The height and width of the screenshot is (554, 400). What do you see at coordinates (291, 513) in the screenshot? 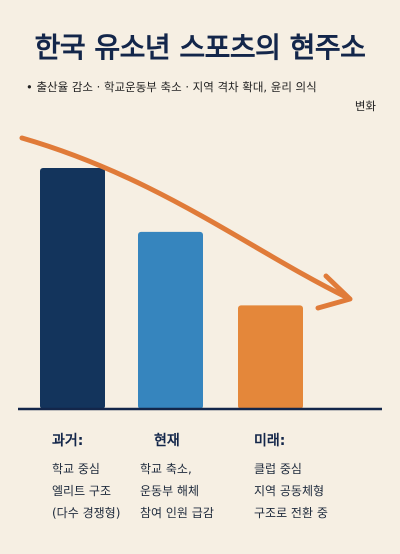
I see `column-line: 구조로 전환 중` at bounding box center [291, 513].